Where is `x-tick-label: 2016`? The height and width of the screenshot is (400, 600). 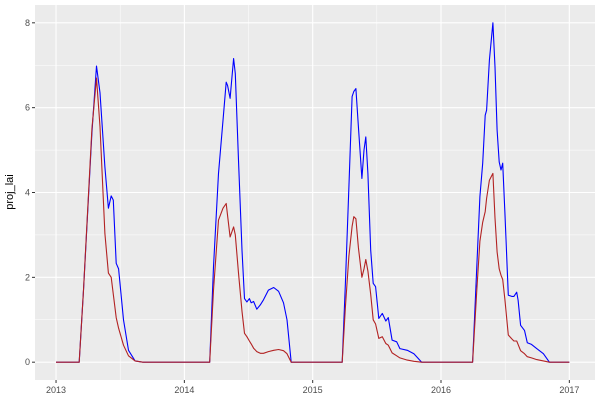
x-tick-label: 2016 is located at coordinates (441, 390).